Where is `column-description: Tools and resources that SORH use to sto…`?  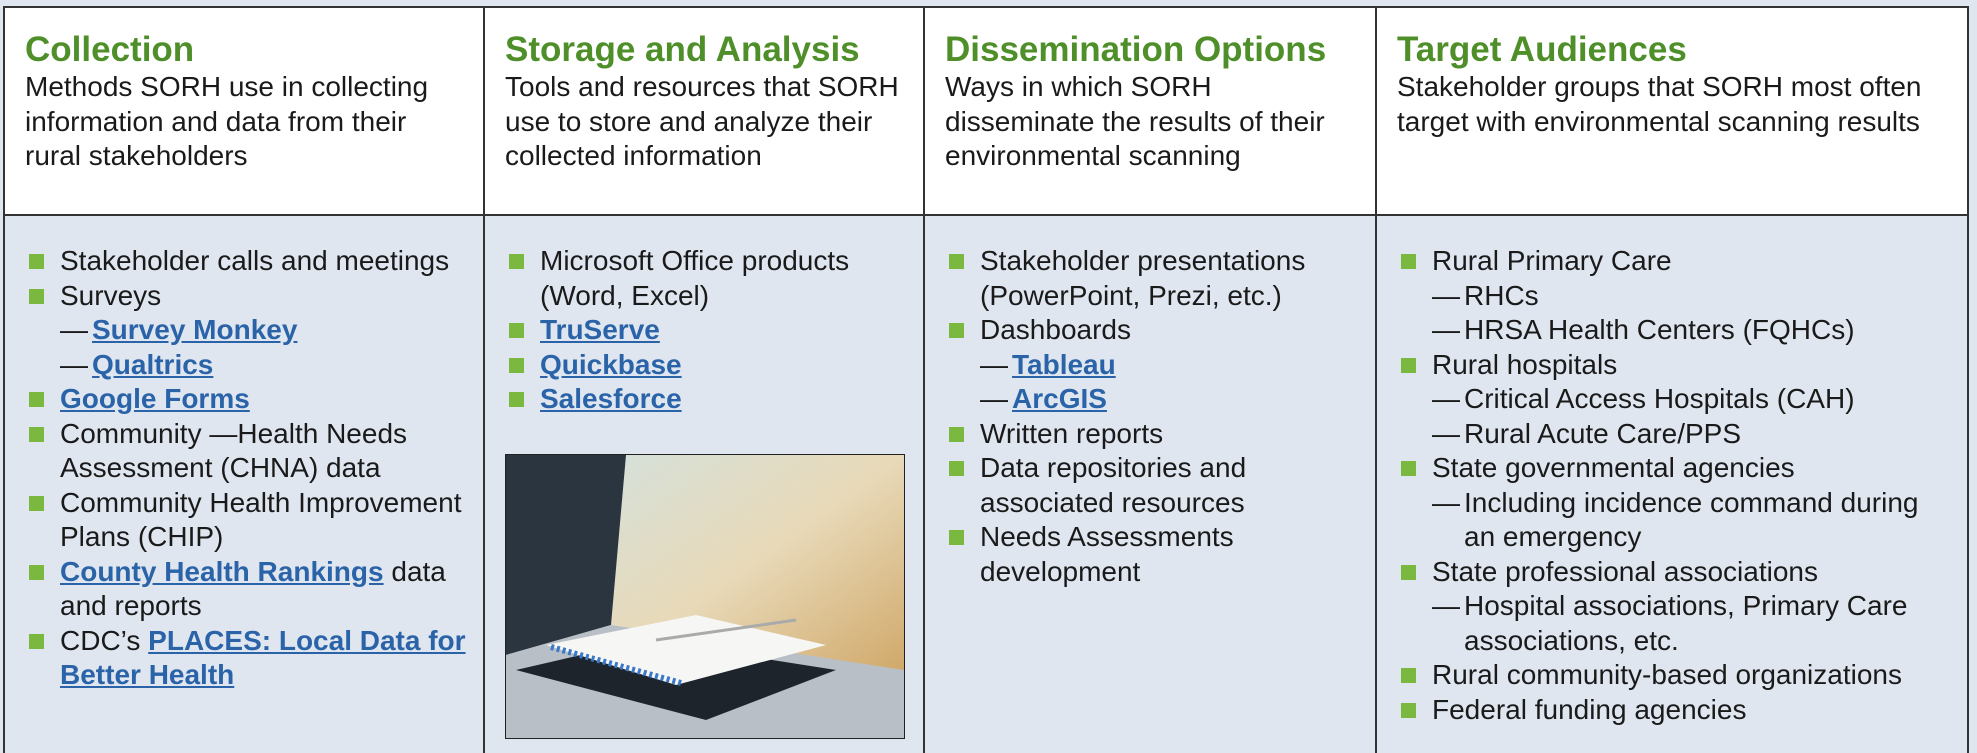 column-description: Tools and resources that SORH use to sto… is located at coordinates (702, 121).